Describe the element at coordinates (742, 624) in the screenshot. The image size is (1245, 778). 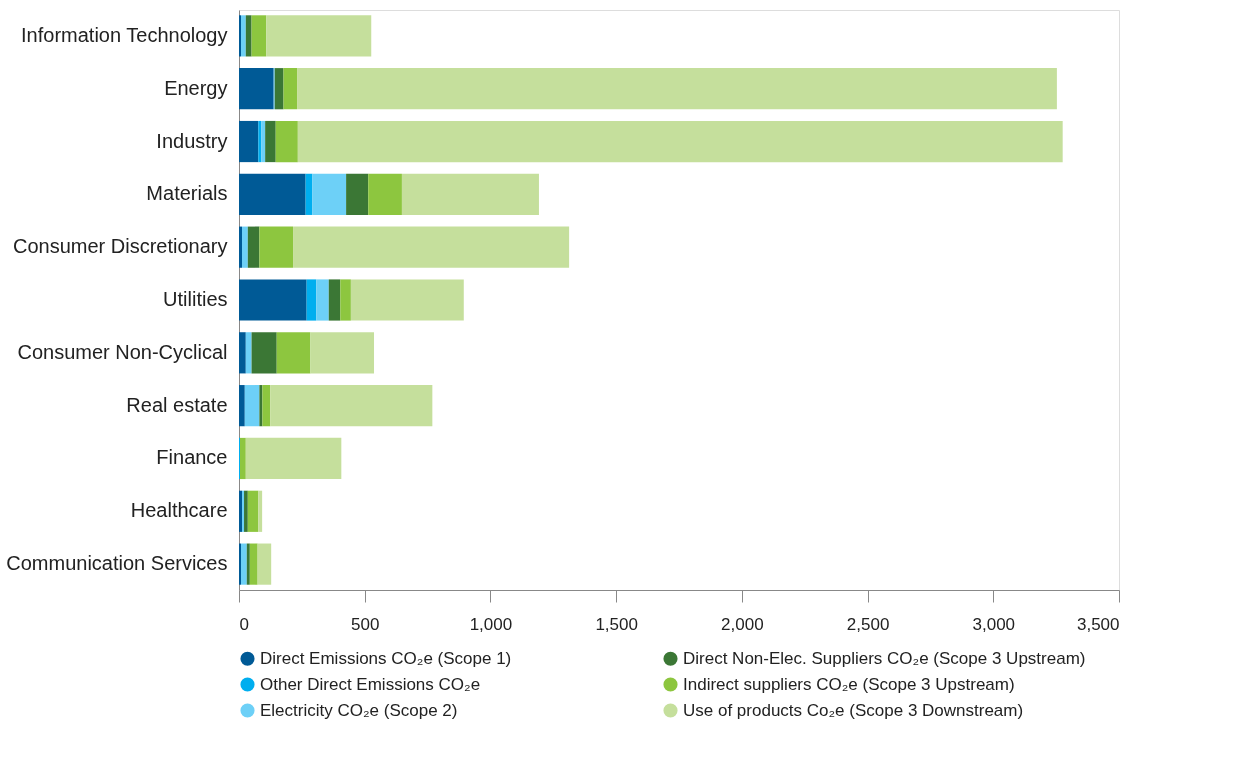
I see `x-tick-label: 2,000` at that location.